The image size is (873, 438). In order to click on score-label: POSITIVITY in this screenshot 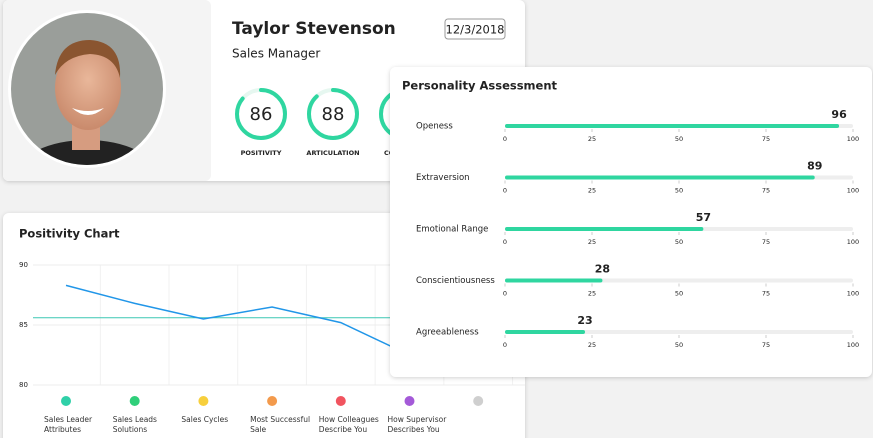, I will do `click(261, 153)`.